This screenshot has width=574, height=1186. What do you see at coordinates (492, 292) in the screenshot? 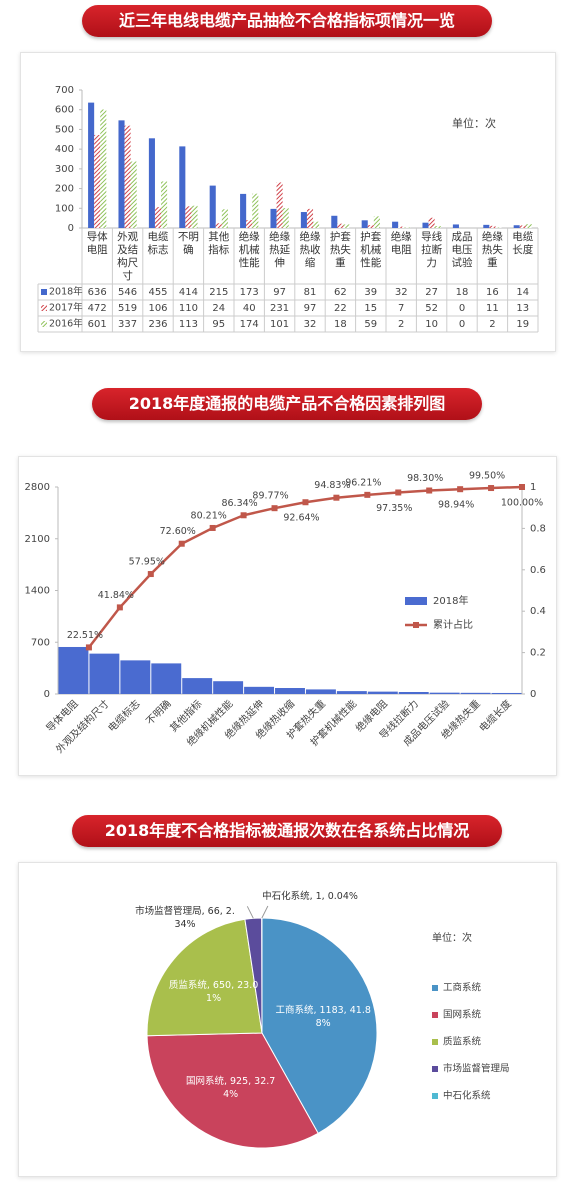
I see `table-value: 16` at bounding box center [492, 292].